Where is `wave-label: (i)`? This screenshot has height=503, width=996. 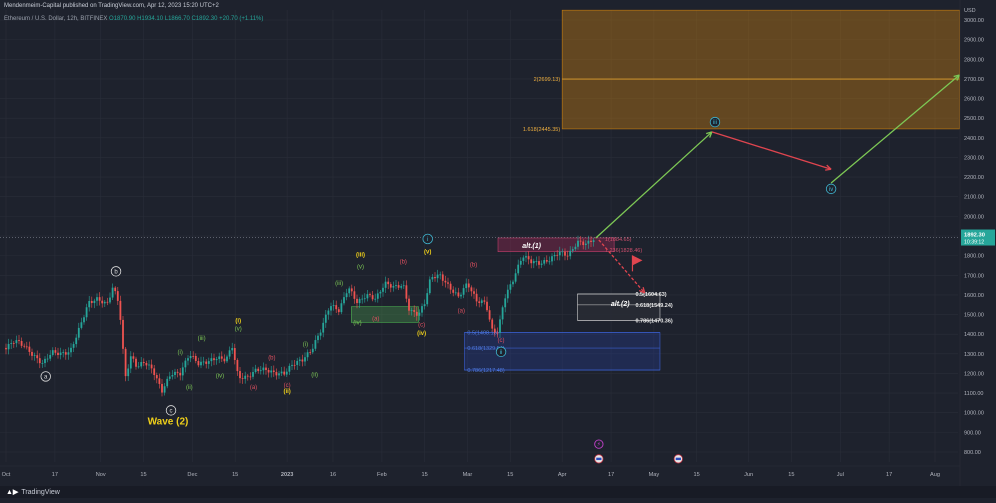 wave-label: (i) is located at coordinates (180, 353).